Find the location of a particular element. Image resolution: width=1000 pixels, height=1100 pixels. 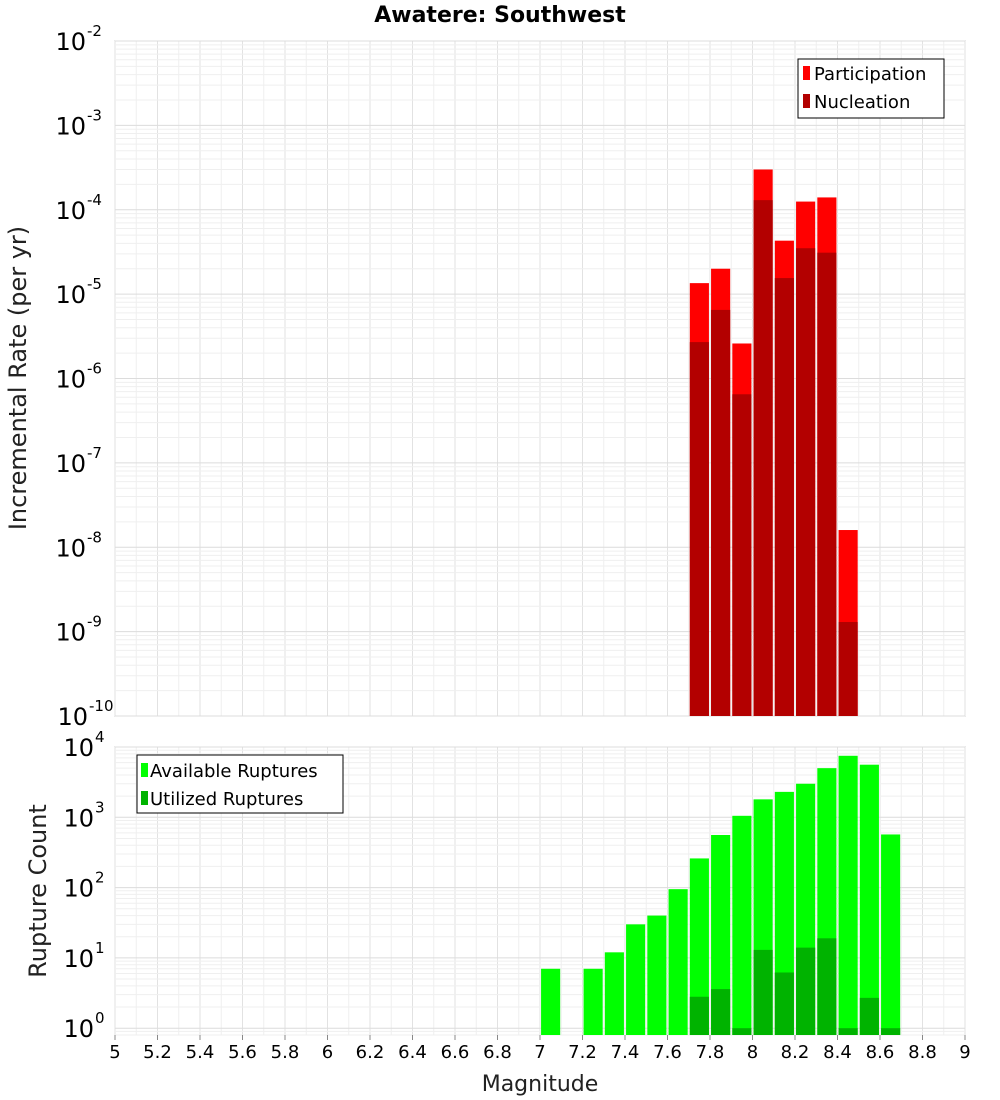

x-tick-label: 8.6 is located at coordinates (880, 1052).